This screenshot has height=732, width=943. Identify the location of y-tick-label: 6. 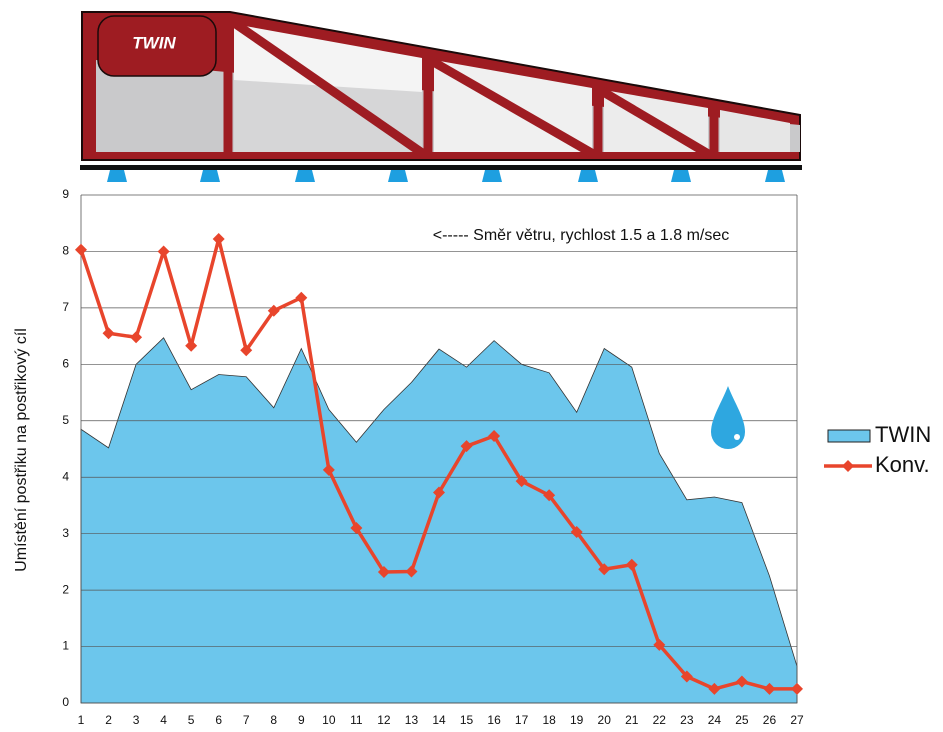
(65, 364).